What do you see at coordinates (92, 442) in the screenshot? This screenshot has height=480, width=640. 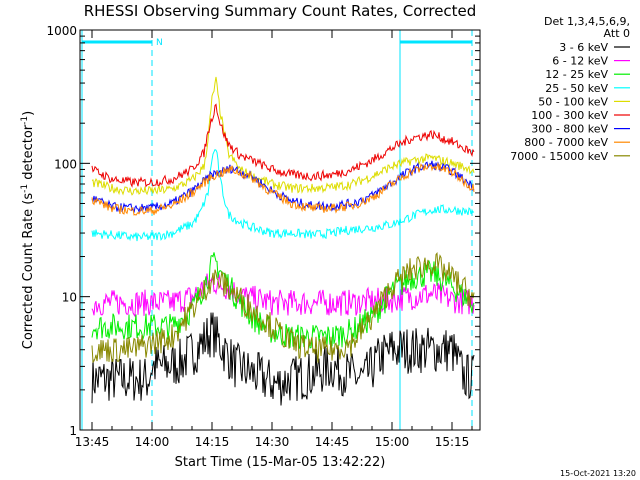 I see `x-tick-label: 13:45` at bounding box center [92, 442].